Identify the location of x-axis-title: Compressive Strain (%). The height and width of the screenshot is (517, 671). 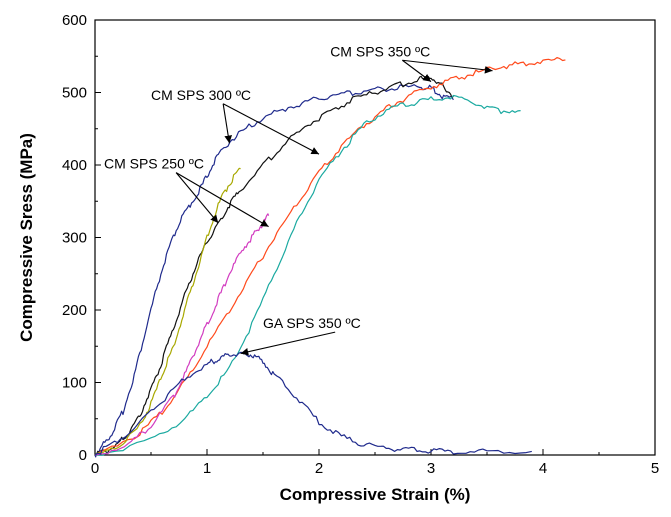
(375, 494).